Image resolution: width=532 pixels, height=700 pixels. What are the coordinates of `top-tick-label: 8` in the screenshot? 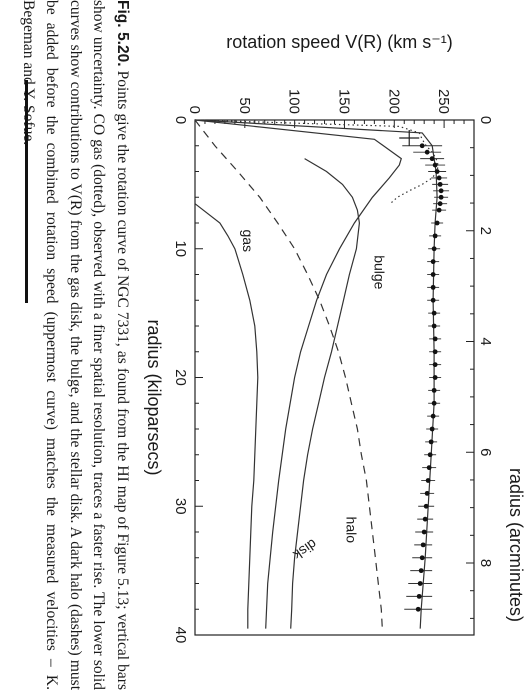 It's located at (485, 563).